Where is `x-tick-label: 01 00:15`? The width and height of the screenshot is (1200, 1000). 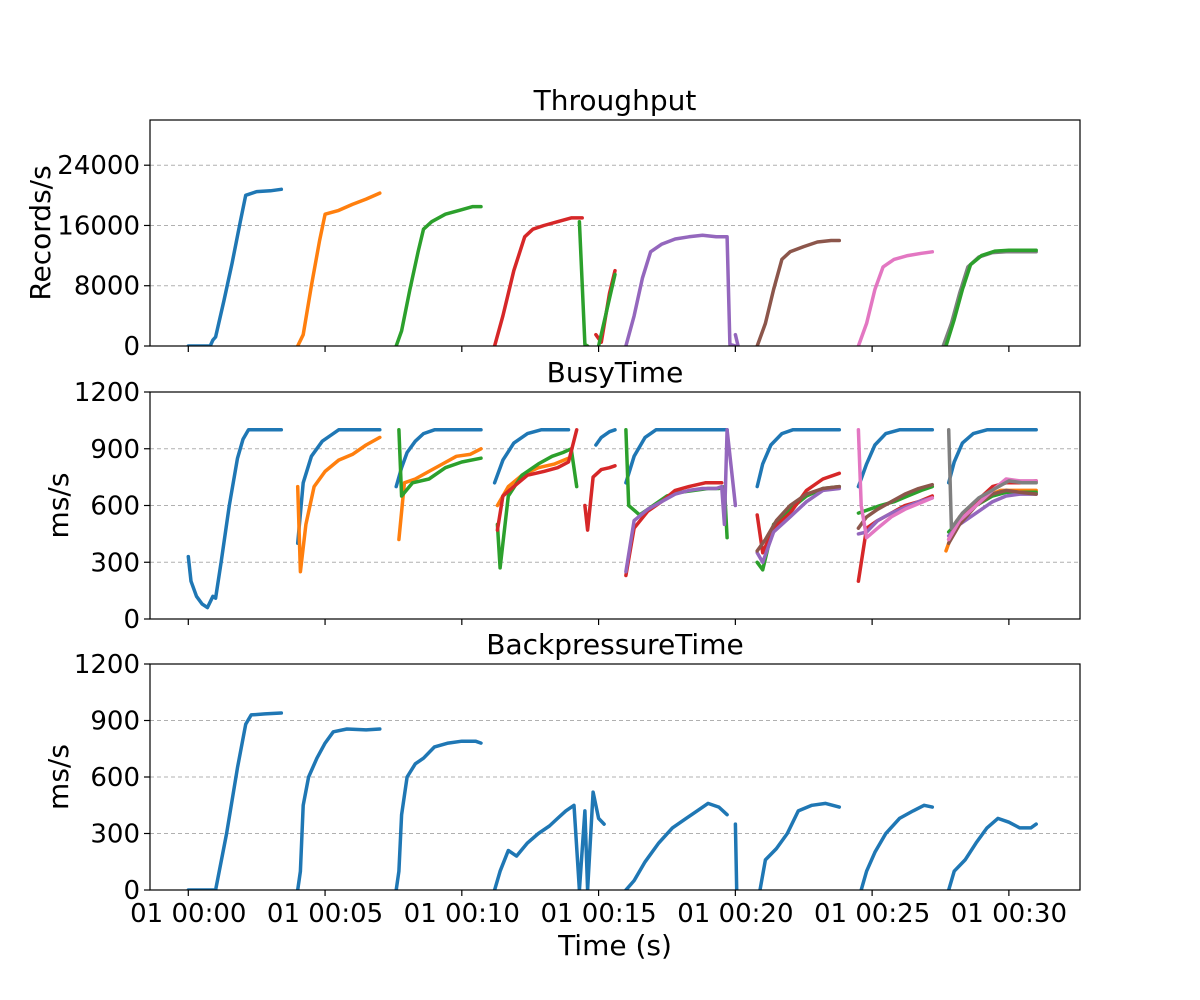 x-tick-label: 01 00:15 is located at coordinates (598, 914).